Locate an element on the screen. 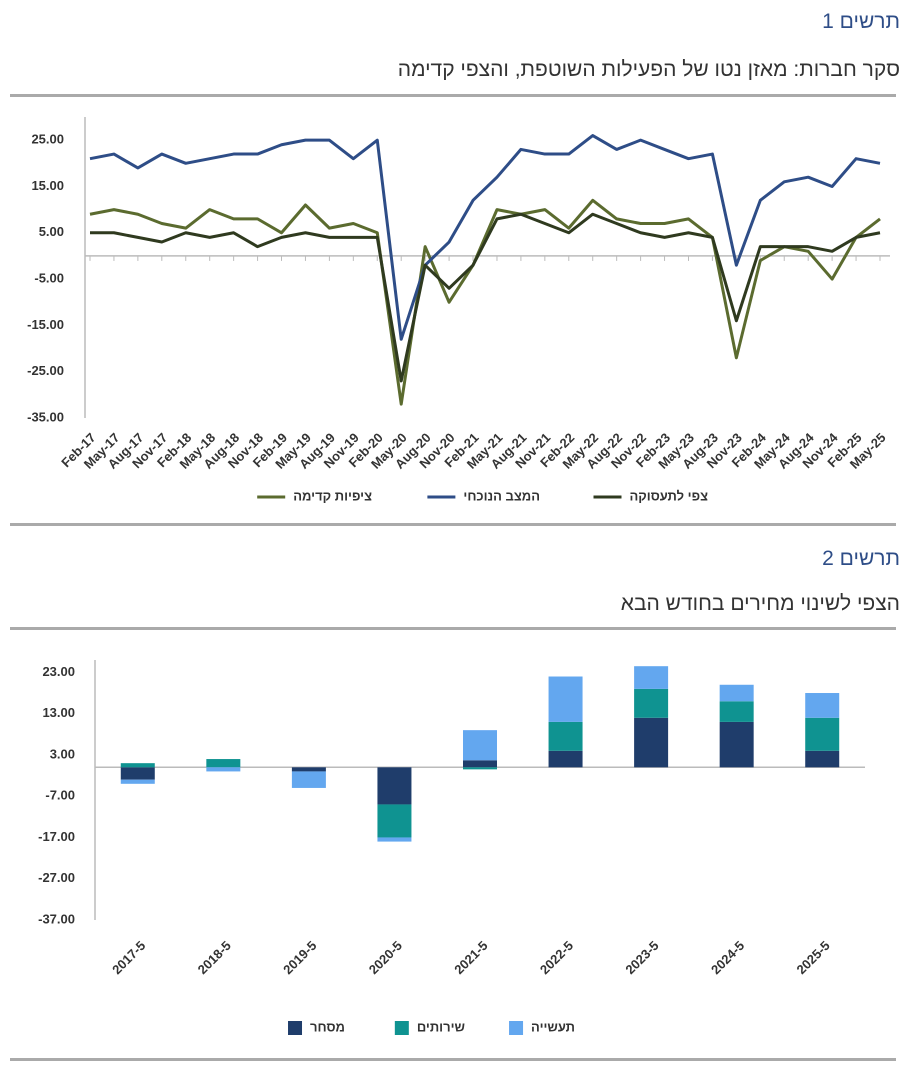 The image size is (914, 1068). y-tick-label: 25.00 is located at coordinates (47, 139).